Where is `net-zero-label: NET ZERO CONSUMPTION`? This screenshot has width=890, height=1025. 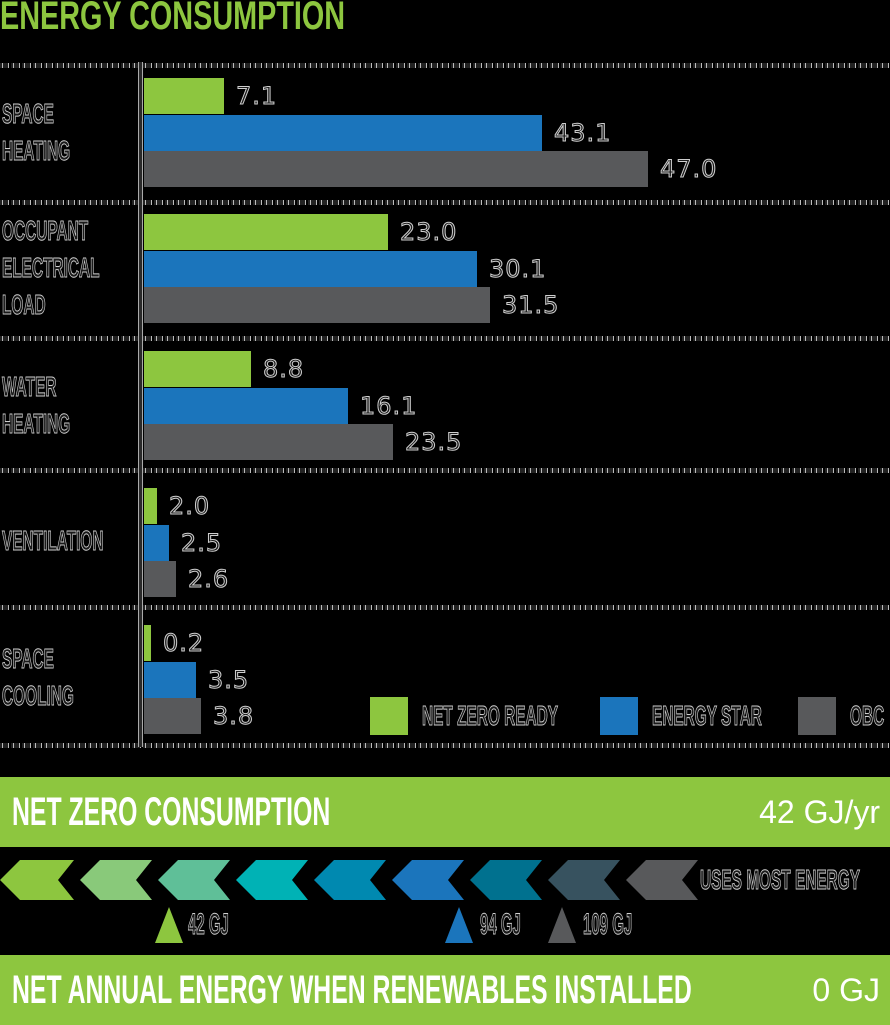
net-zero-label: NET ZERO CONSUMPTION is located at coordinates (171, 812).